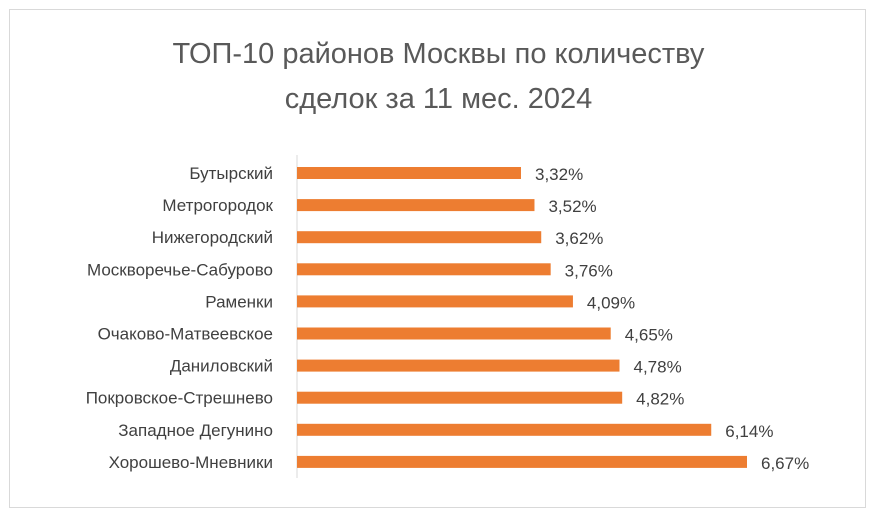  What do you see at coordinates (438, 54) in the screenshot?
I see `chart-title-line-1: ТОП-10 районов Москвы по количеству` at bounding box center [438, 54].